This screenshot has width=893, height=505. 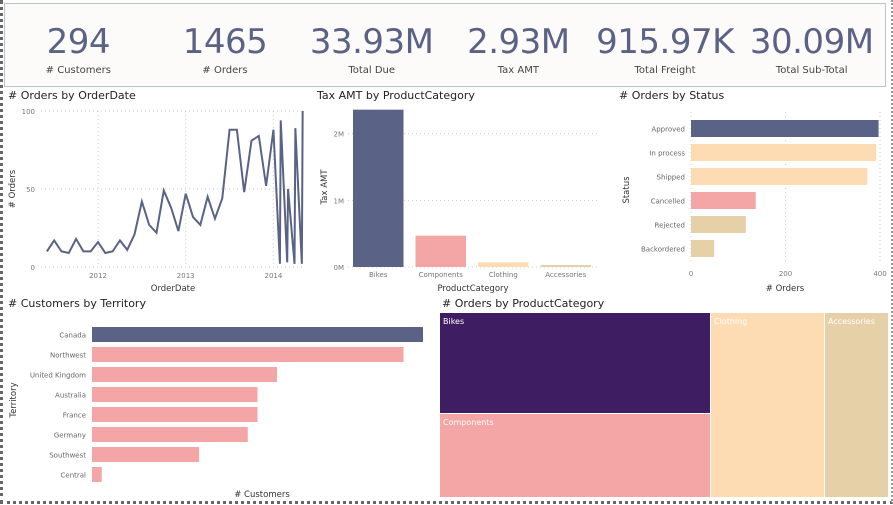 What do you see at coordinates (248, 354) in the screenshot?
I see `bar-northwest` at bounding box center [248, 354].